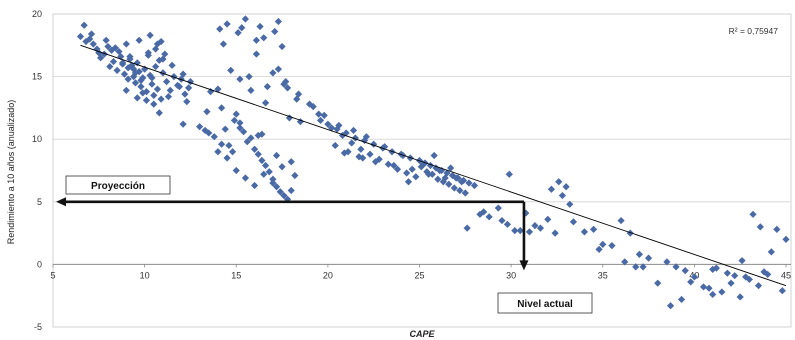 The image size is (795, 340). Describe the element at coordinates (545, 304) in the screenshot. I see `current-level-label: Nivel actual` at that location.